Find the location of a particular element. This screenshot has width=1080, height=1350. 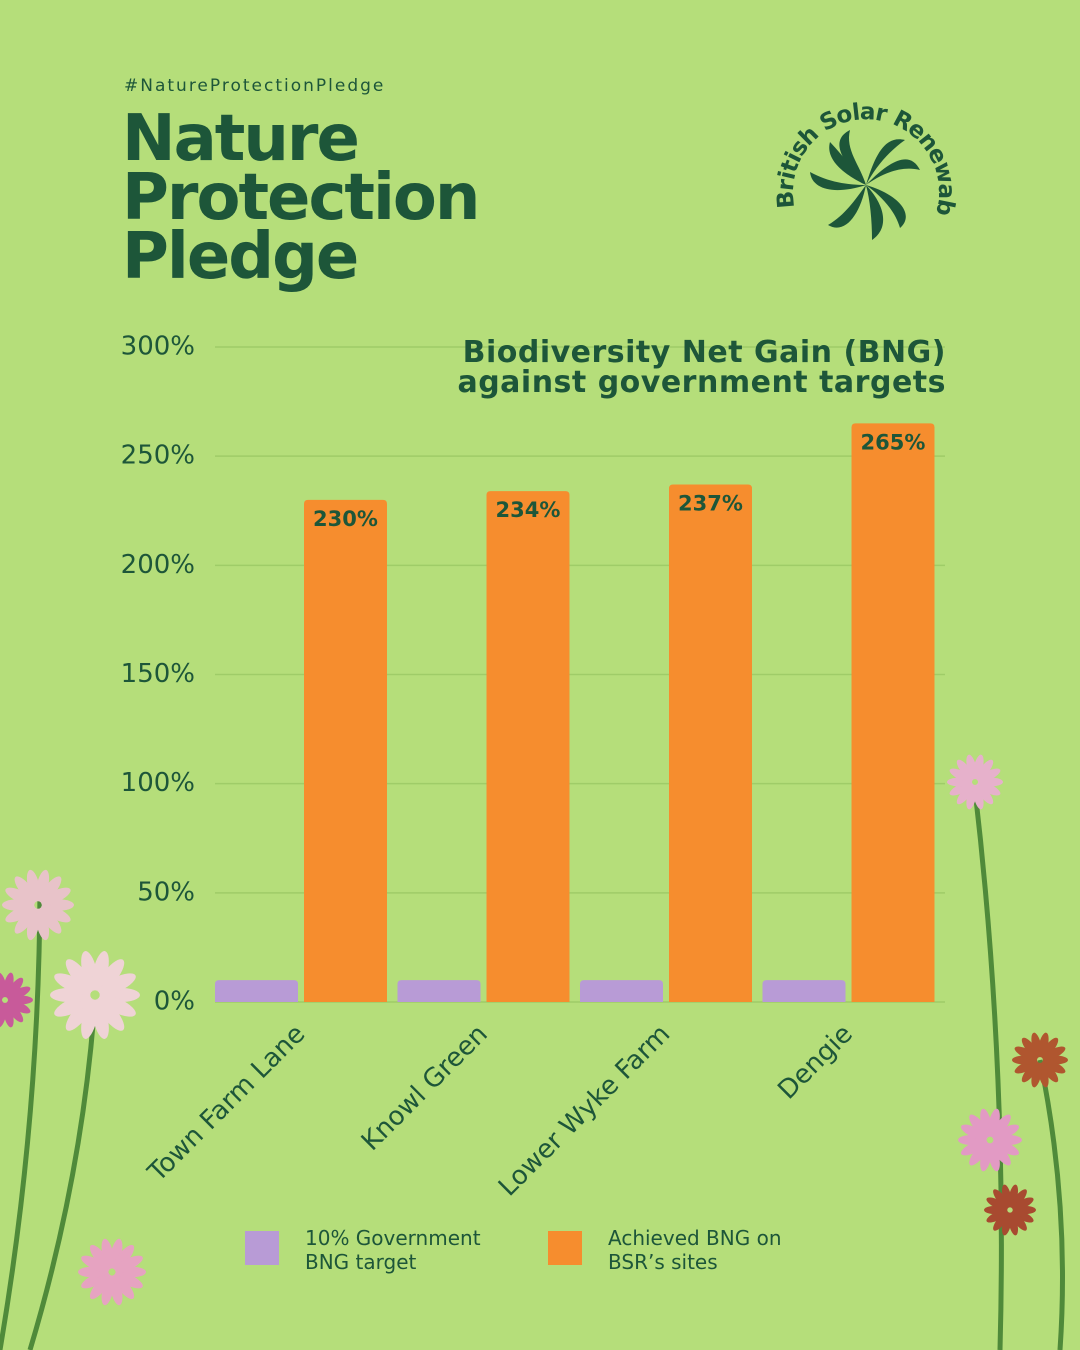

y-tick-label: 50% is located at coordinates (166, 892).